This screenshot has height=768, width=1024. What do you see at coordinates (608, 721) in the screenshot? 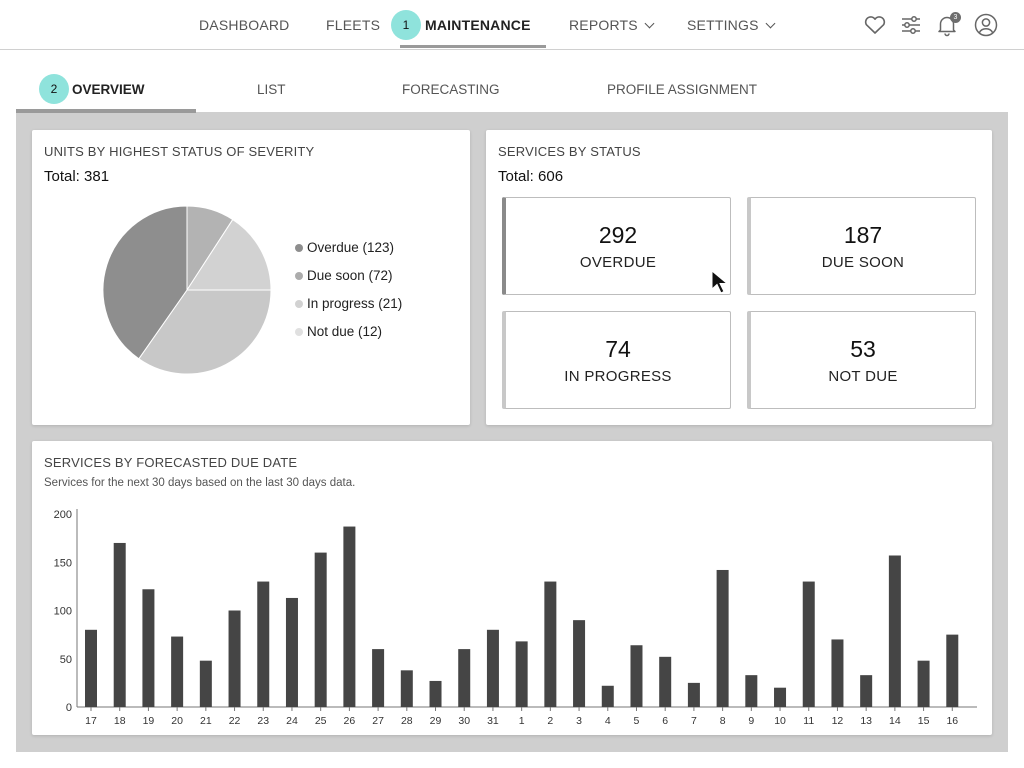
I see `x-tick-label: 4` at bounding box center [608, 721].